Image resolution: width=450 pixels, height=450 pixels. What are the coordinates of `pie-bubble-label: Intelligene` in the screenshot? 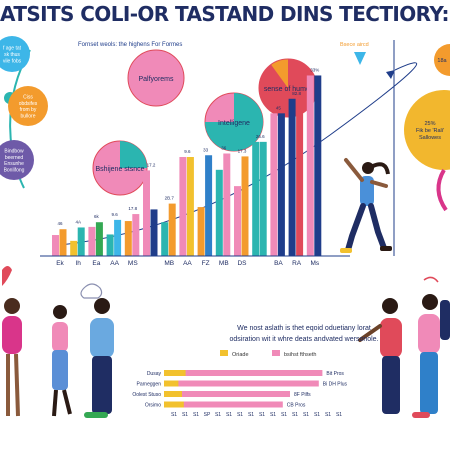 It's located at (234, 123).